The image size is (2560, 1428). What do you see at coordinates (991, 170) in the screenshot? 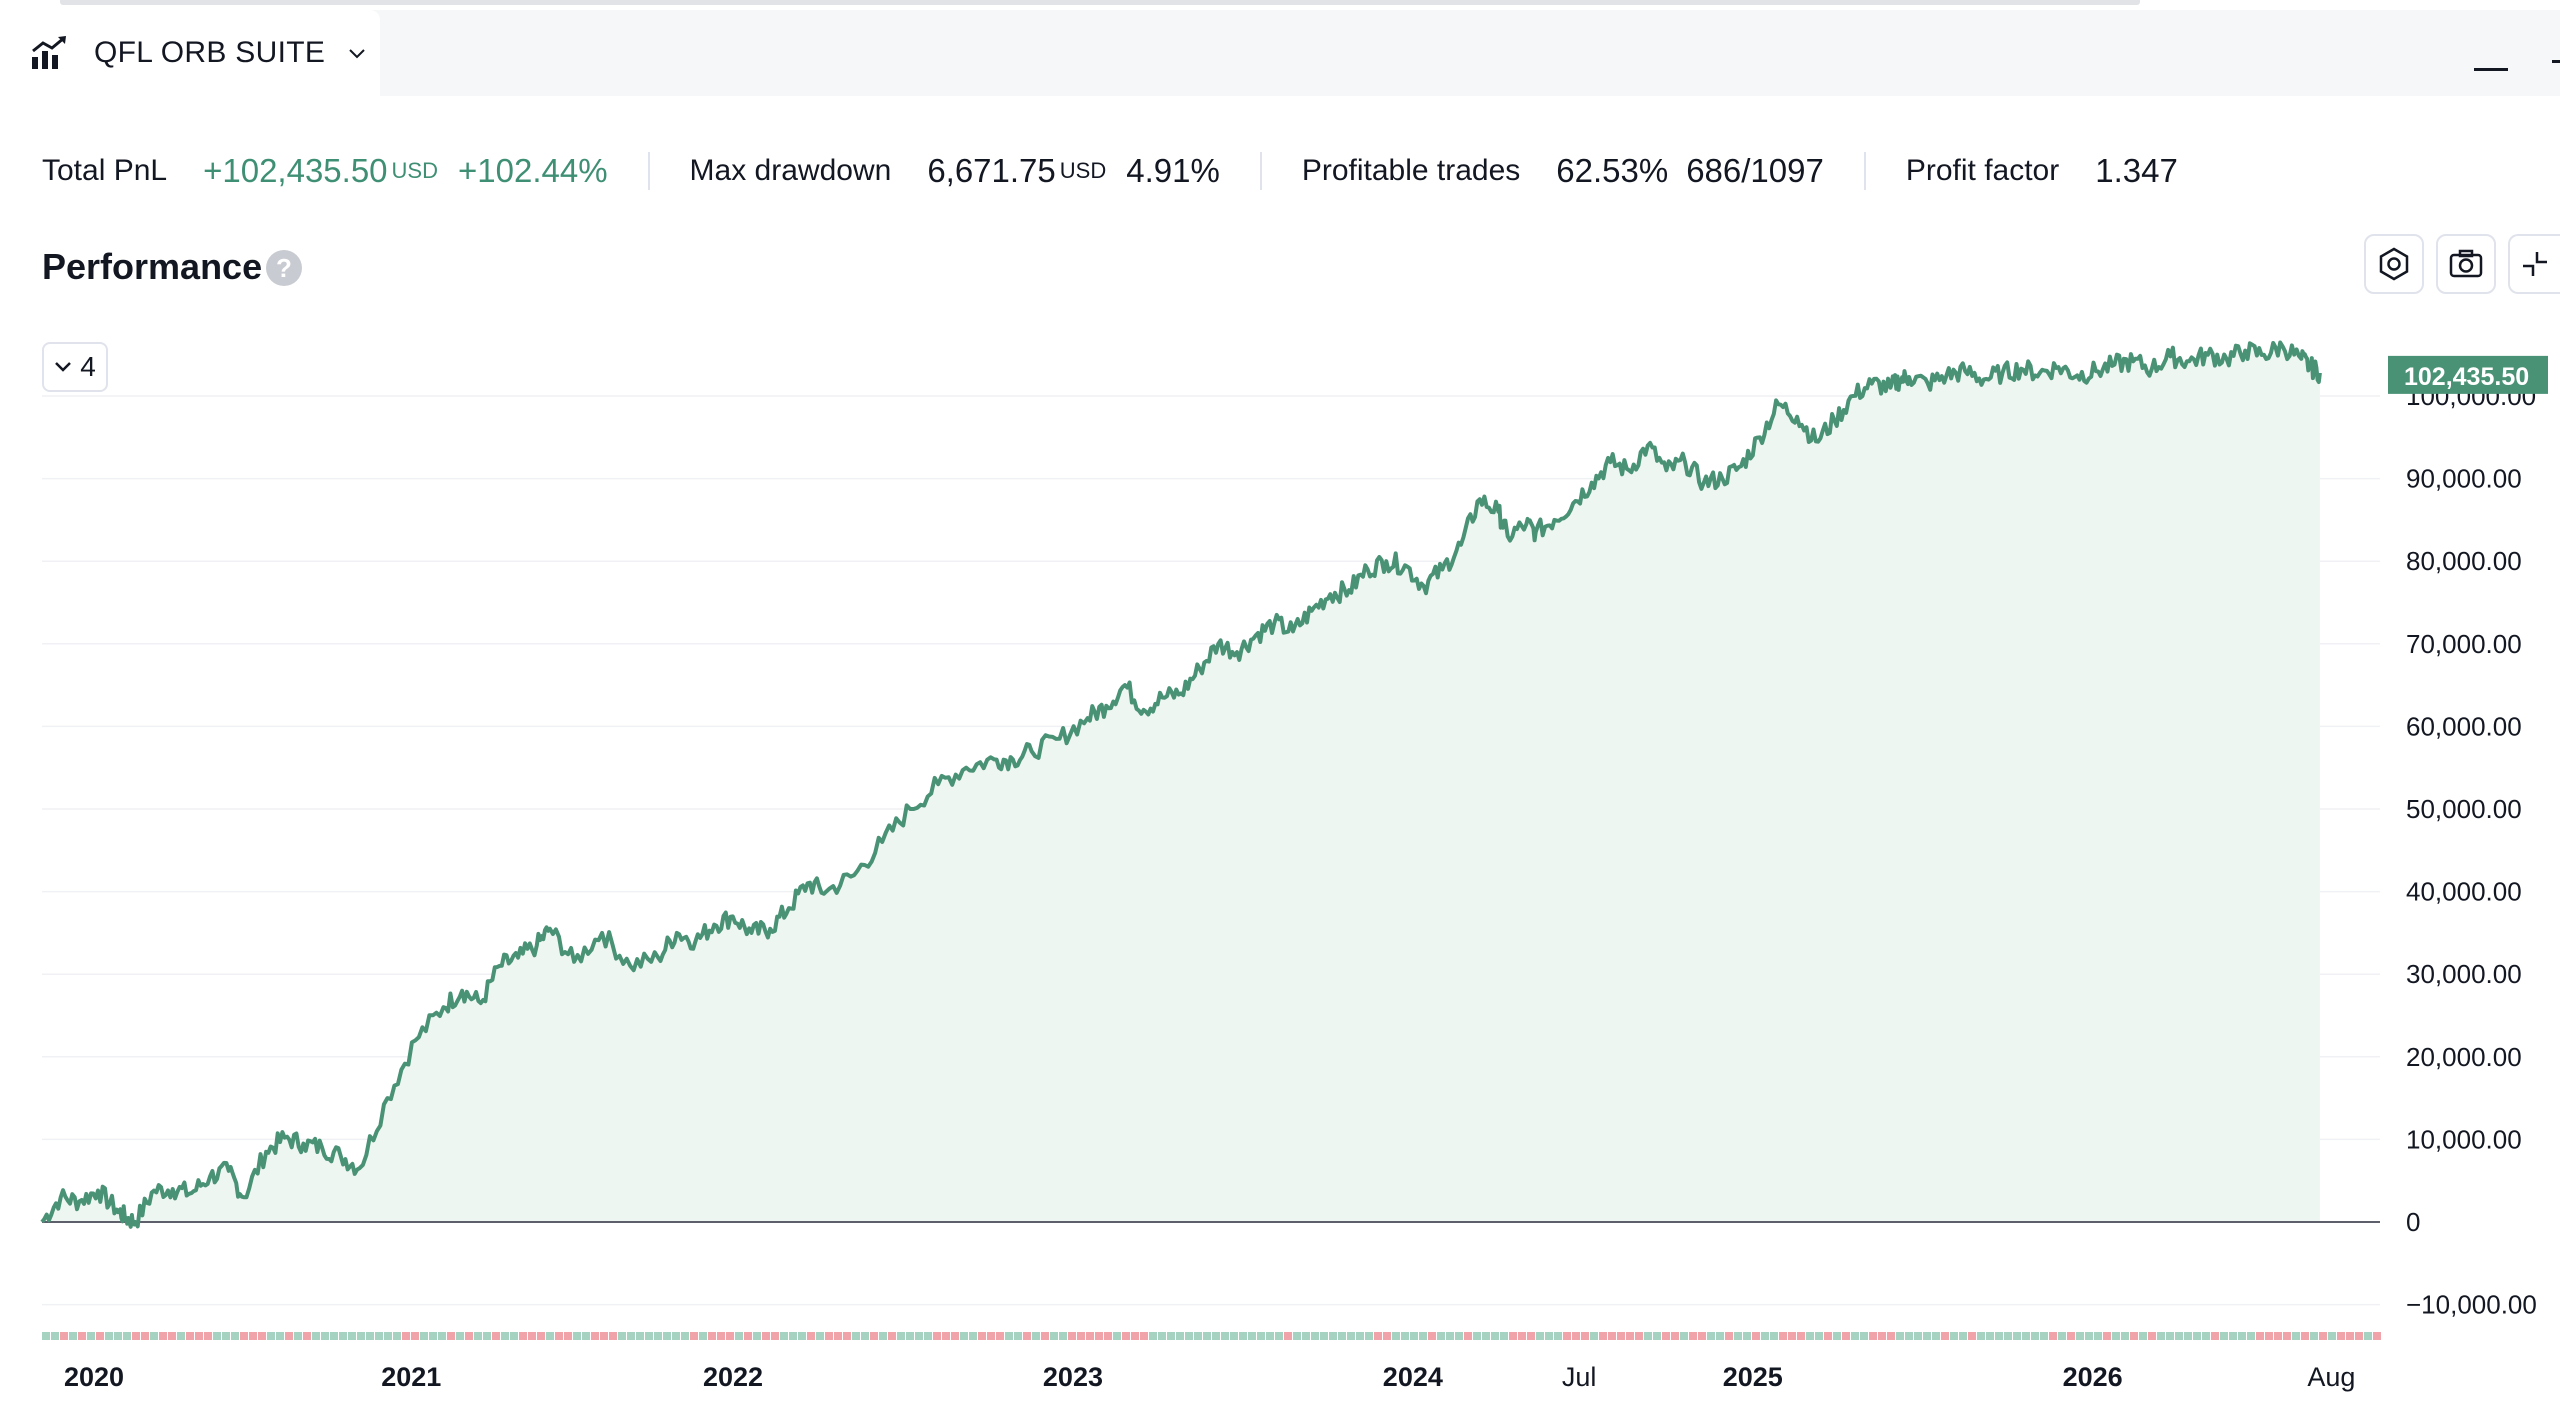
I see `max-drawdown-value: 6,671.75` at bounding box center [991, 170].